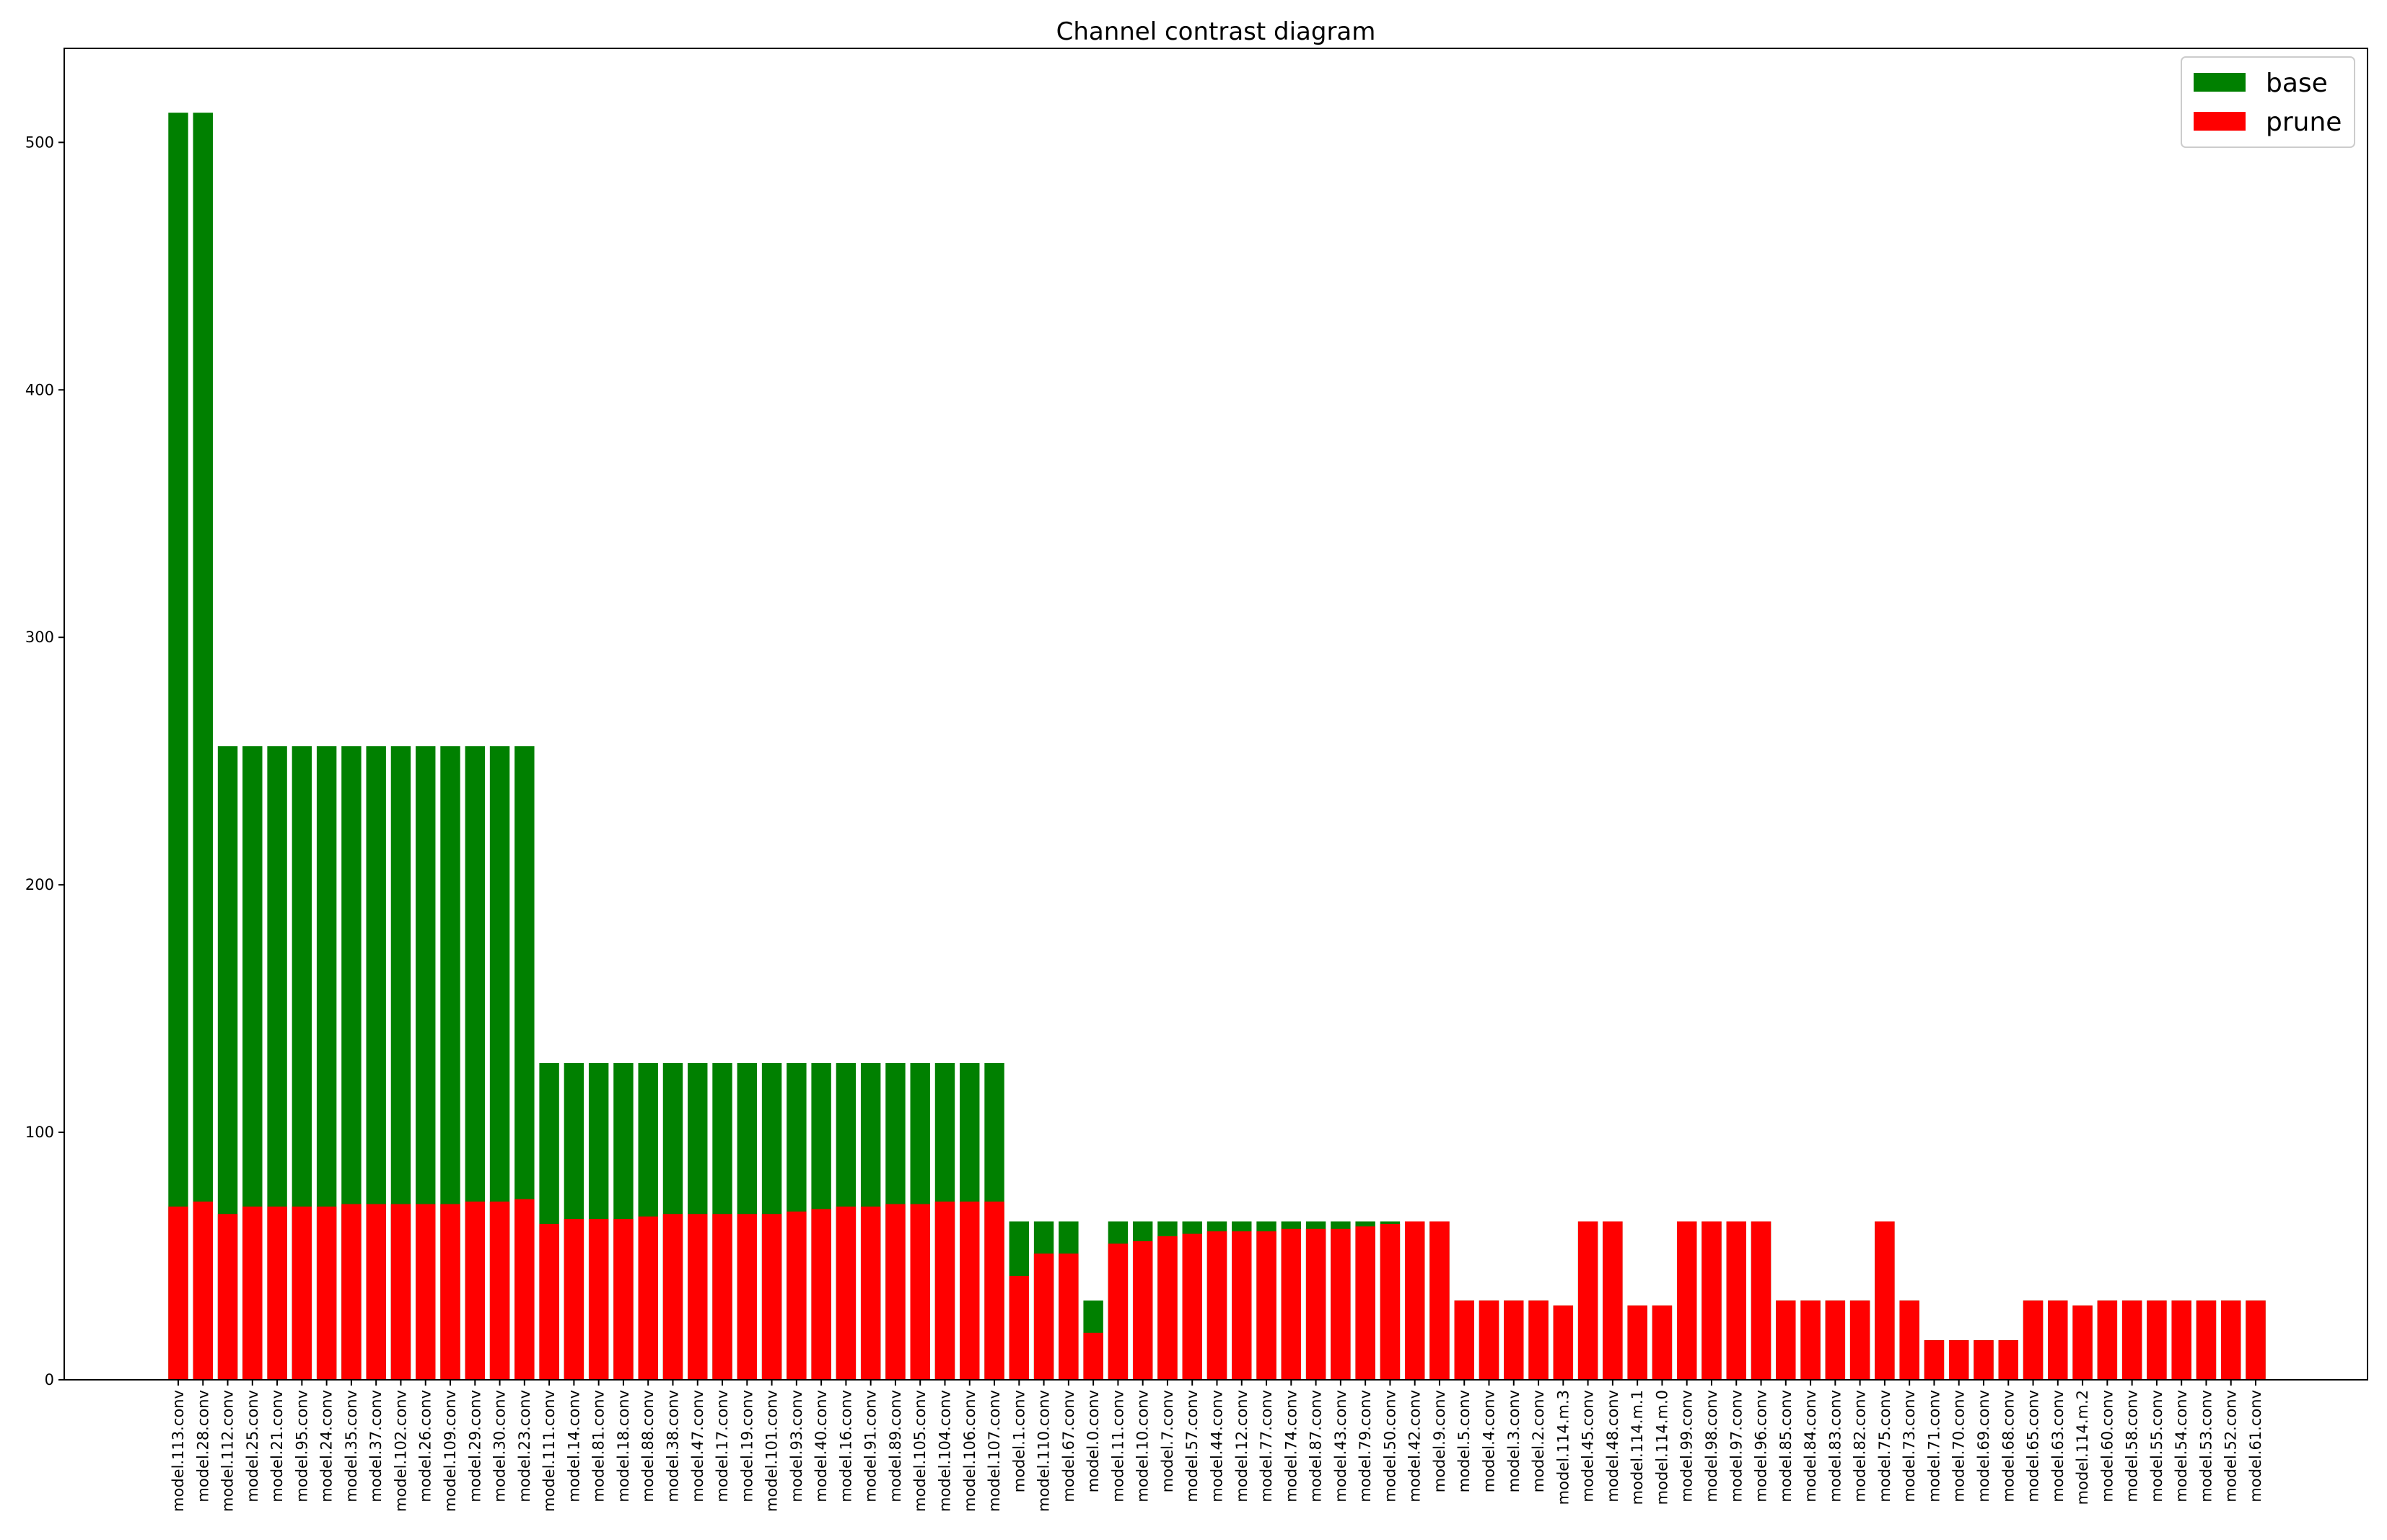 The image size is (2387, 1540). Describe the element at coordinates (623, 1446) in the screenshot. I see `x-tick-label: model.18.conv` at that location.